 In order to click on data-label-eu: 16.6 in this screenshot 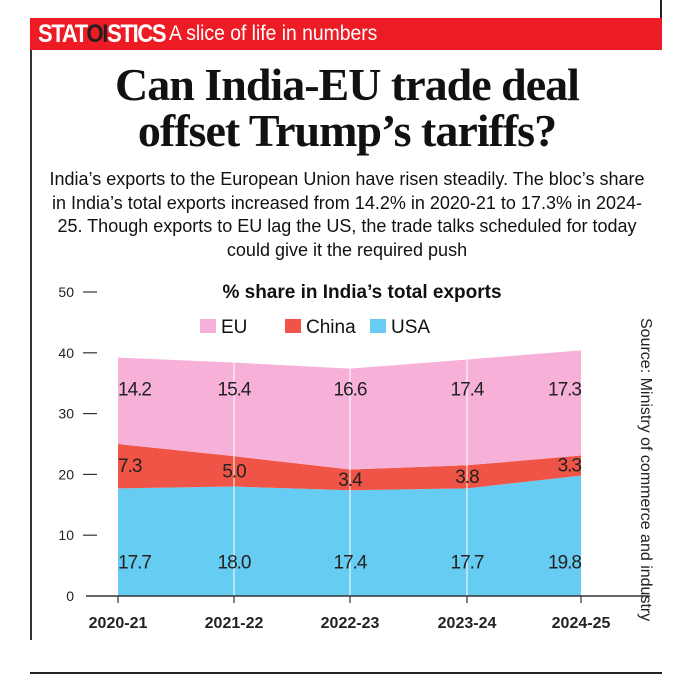, I will do `click(350, 389)`.